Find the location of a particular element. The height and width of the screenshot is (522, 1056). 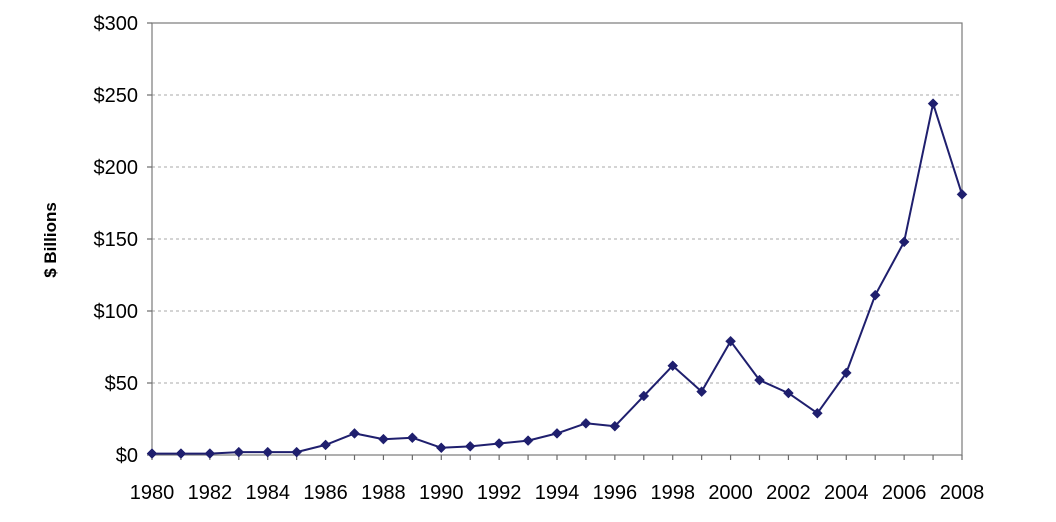

y-axis: $0 $50 $100 $150 $200 $250 $300 is located at coordinates (123, 240).